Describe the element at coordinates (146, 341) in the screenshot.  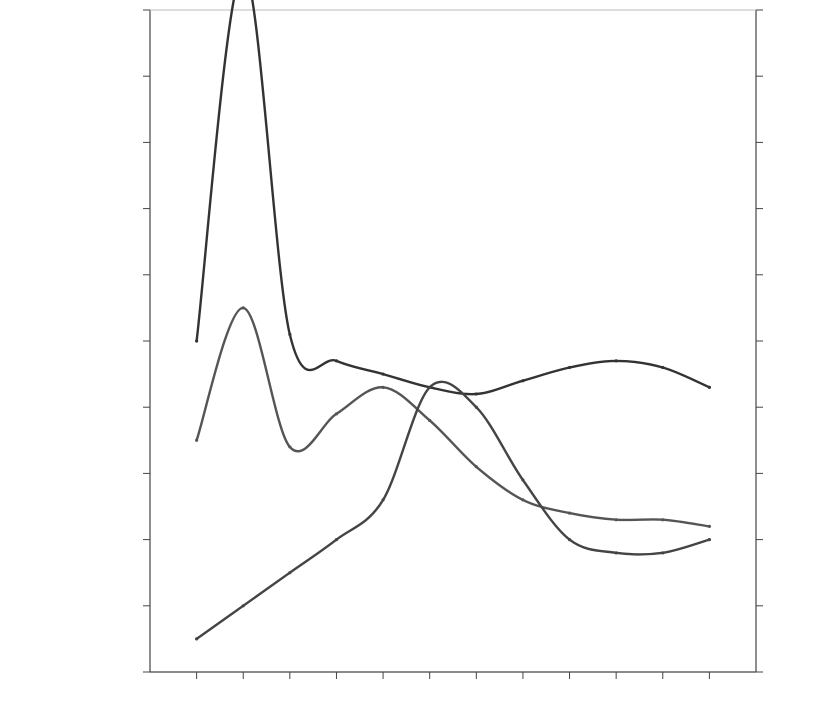
I see `left-y-axis` at that location.